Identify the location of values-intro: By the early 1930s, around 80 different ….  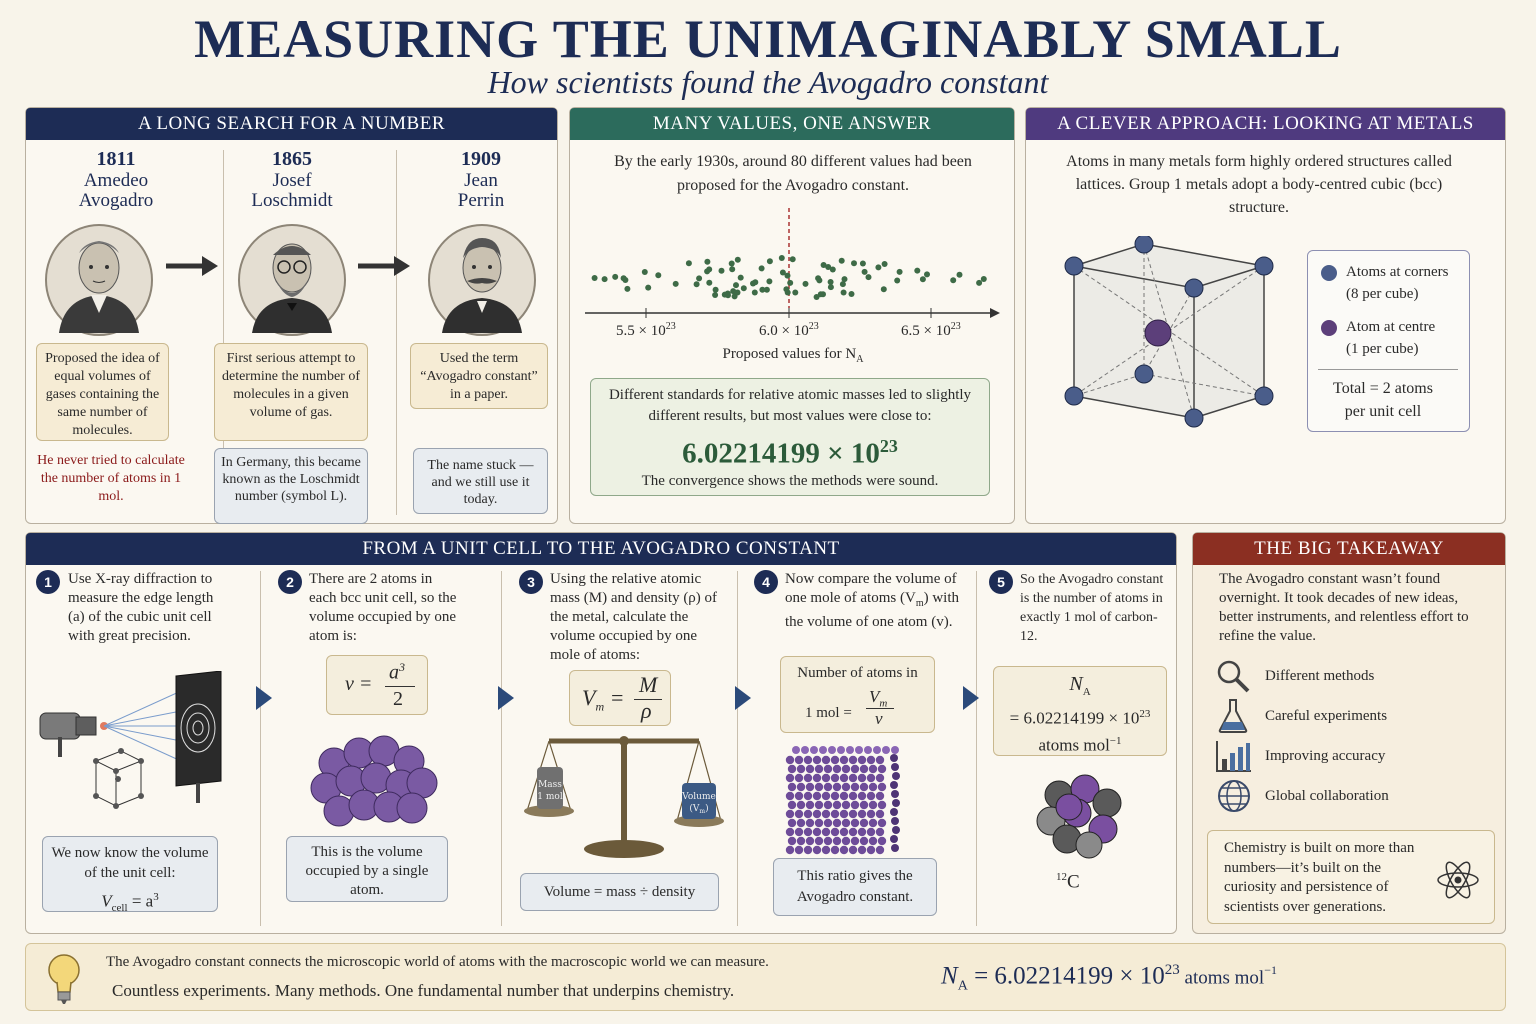
(793, 173).